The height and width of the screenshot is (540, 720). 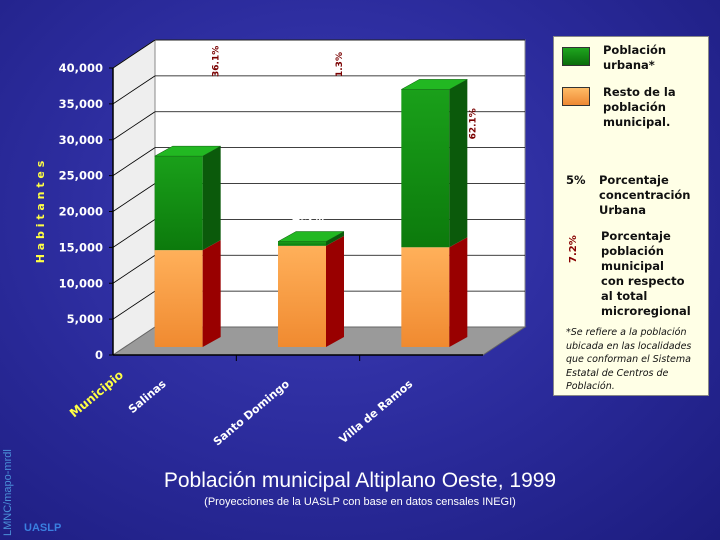 I want to click on x-tick-label: Santo Domingo, so click(x=251, y=412).